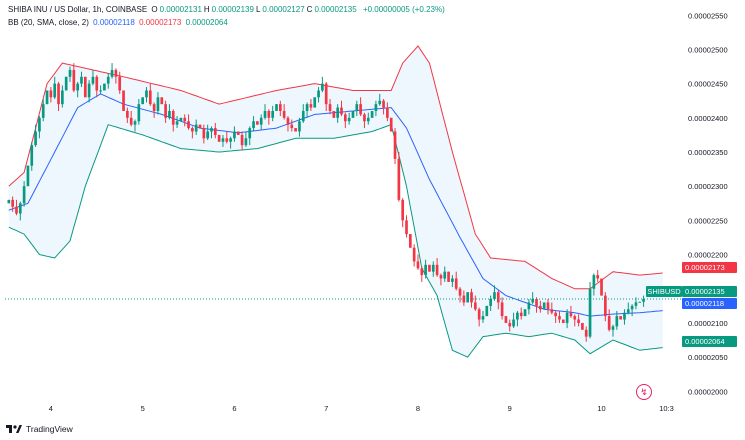  I want to click on ohlc-key-c: C, so click(309, 9).